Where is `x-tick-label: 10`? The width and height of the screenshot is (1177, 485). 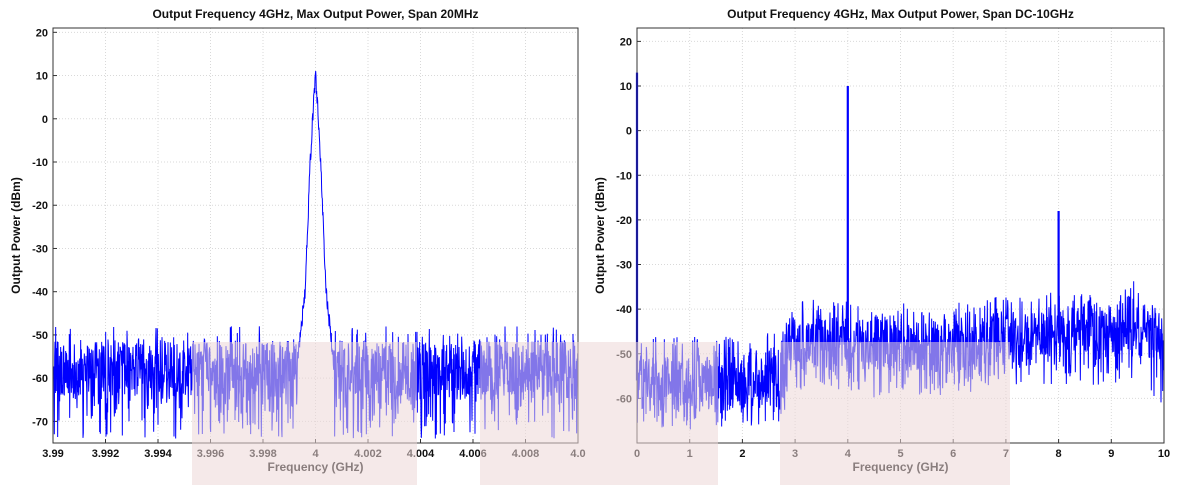
x-tick-label: 10 is located at coordinates (1164, 454).